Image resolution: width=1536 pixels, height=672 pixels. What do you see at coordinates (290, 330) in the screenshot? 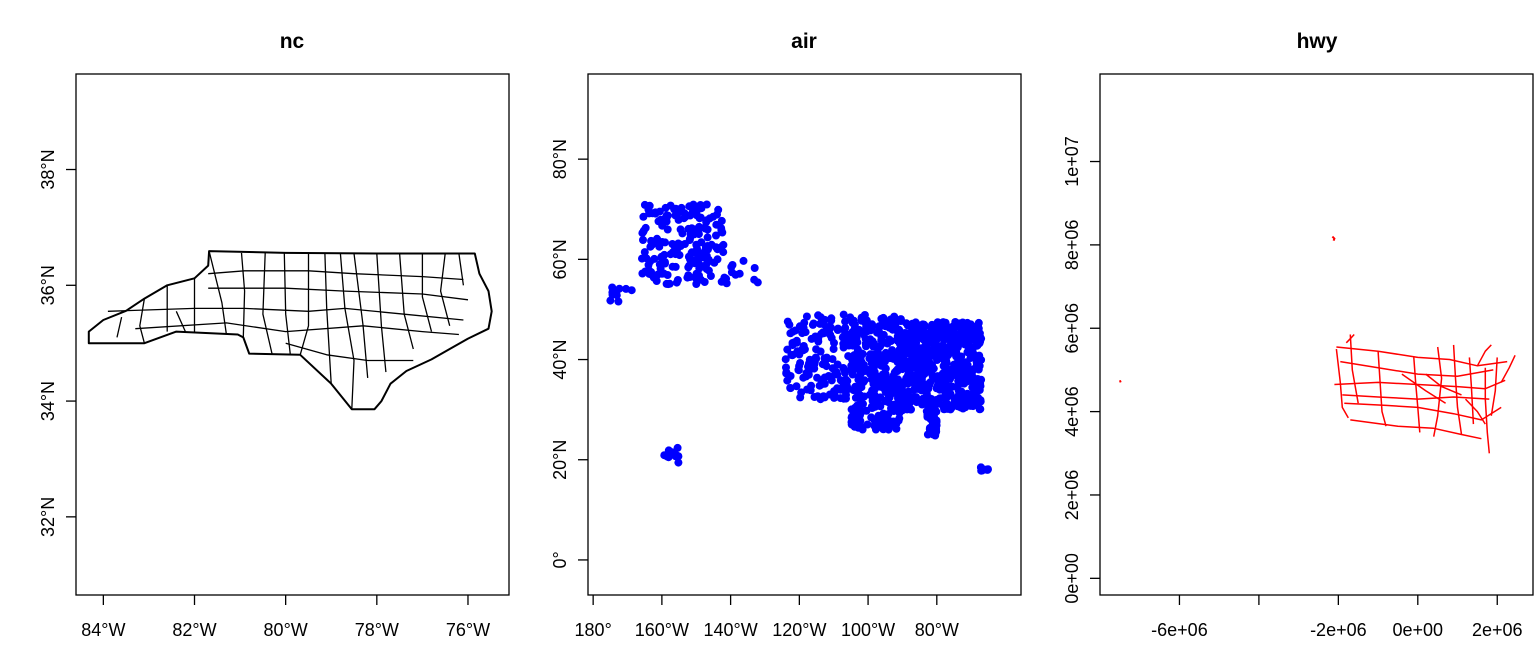
I see `state-outline` at bounding box center [290, 330].